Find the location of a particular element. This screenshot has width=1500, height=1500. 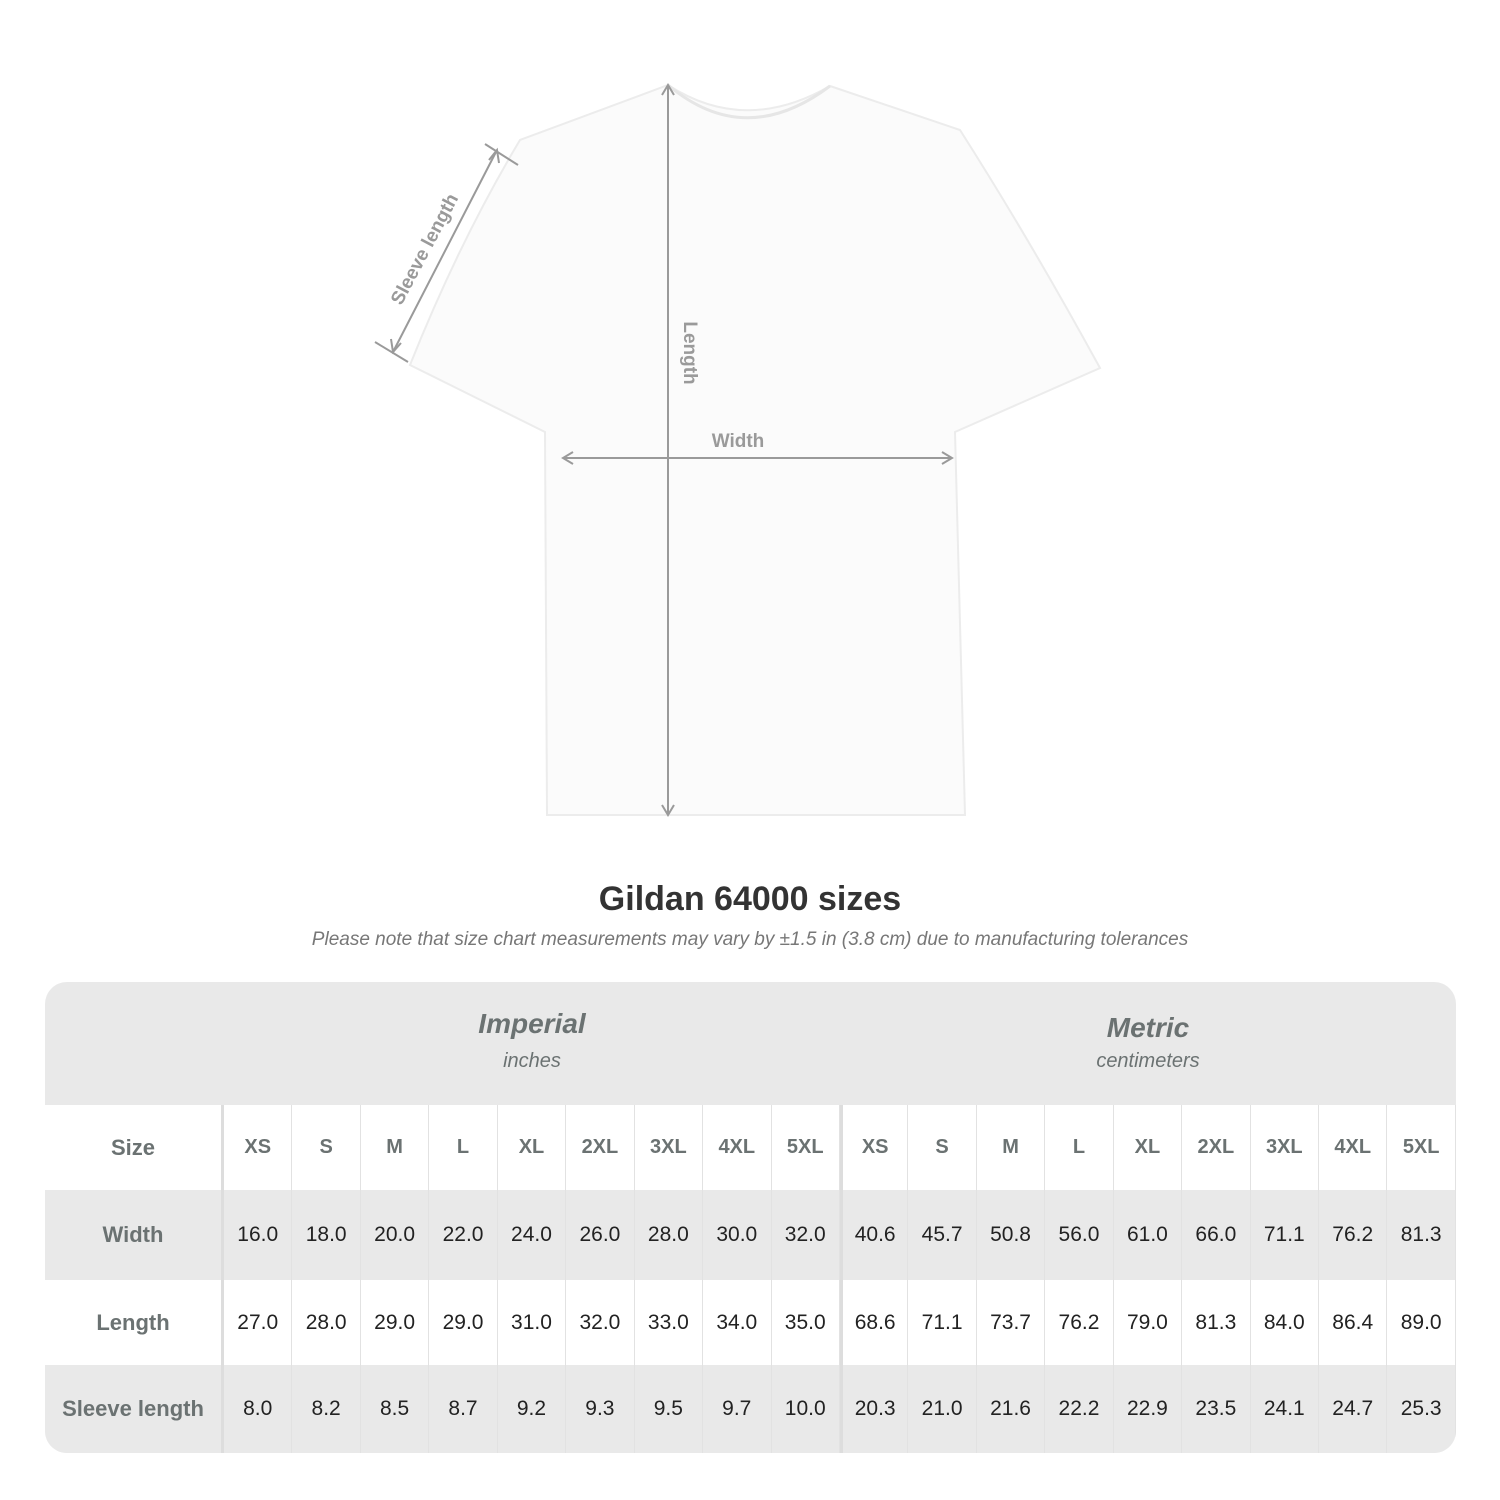

table-cell: 22.9 is located at coordinates (1148, 1409).